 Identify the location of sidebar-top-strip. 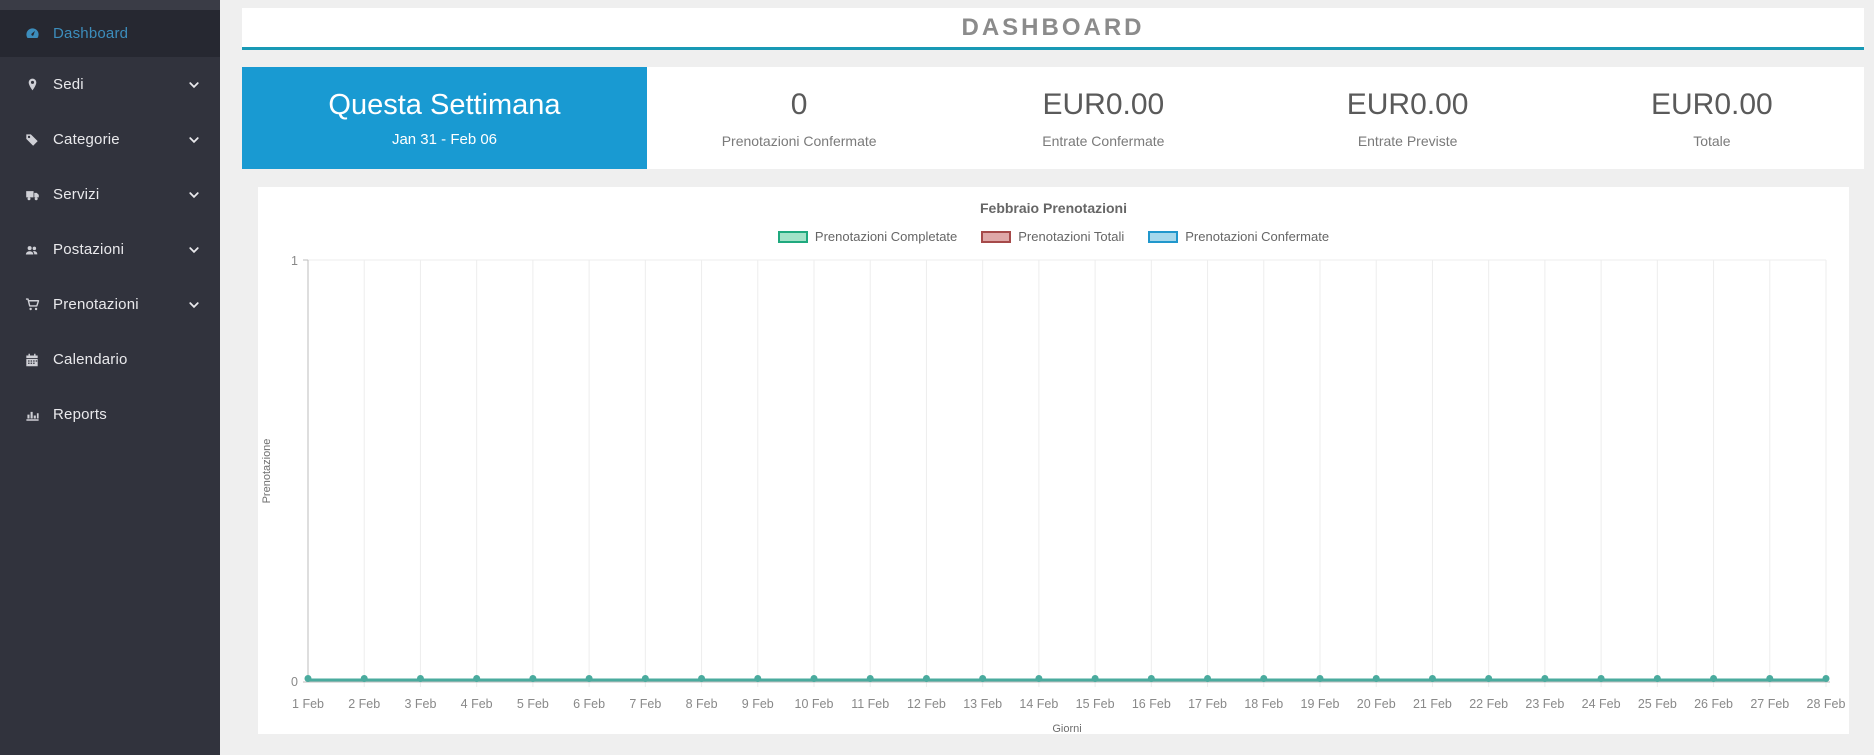
(110, 5).